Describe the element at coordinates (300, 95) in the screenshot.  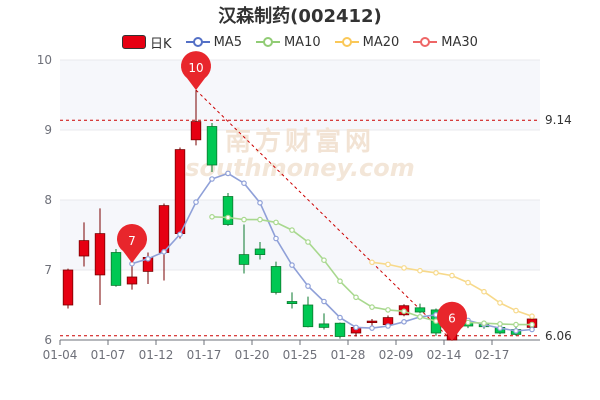
I see `grid-band` at that location.